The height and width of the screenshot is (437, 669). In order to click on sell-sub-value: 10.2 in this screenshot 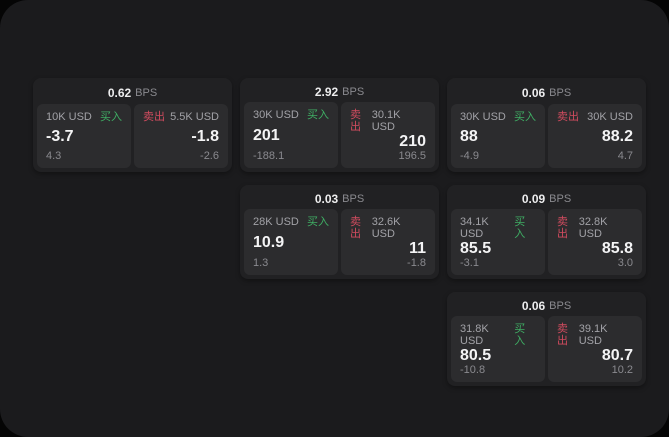, I will do `click(622, 370)`.